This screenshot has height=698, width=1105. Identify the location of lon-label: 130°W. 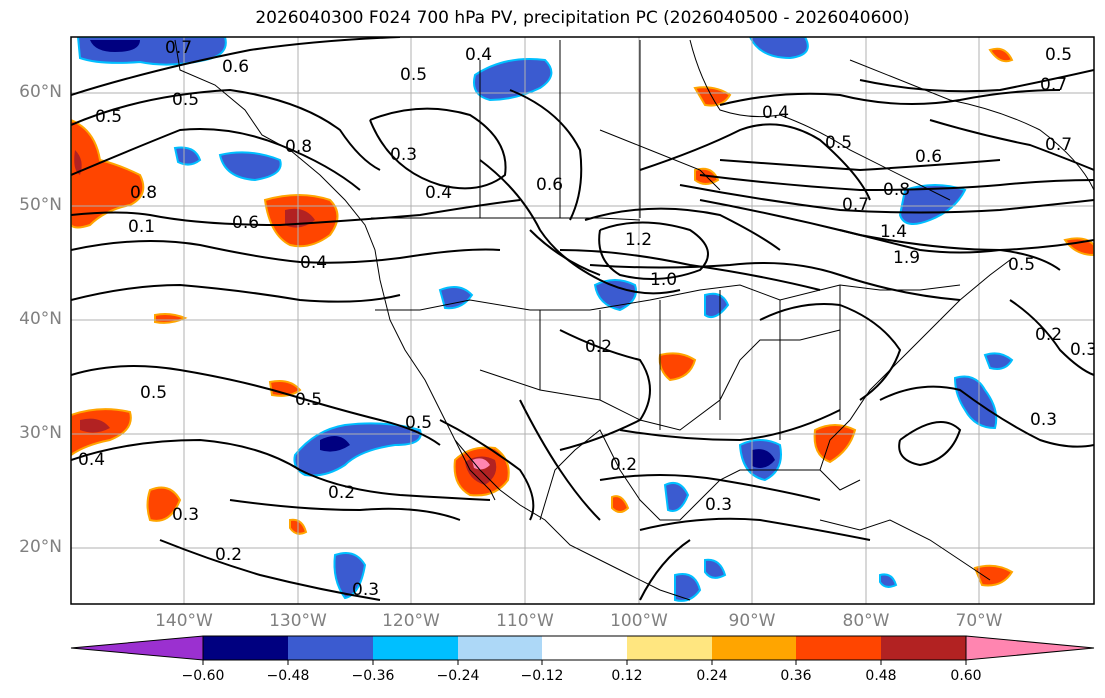
(298, 621).